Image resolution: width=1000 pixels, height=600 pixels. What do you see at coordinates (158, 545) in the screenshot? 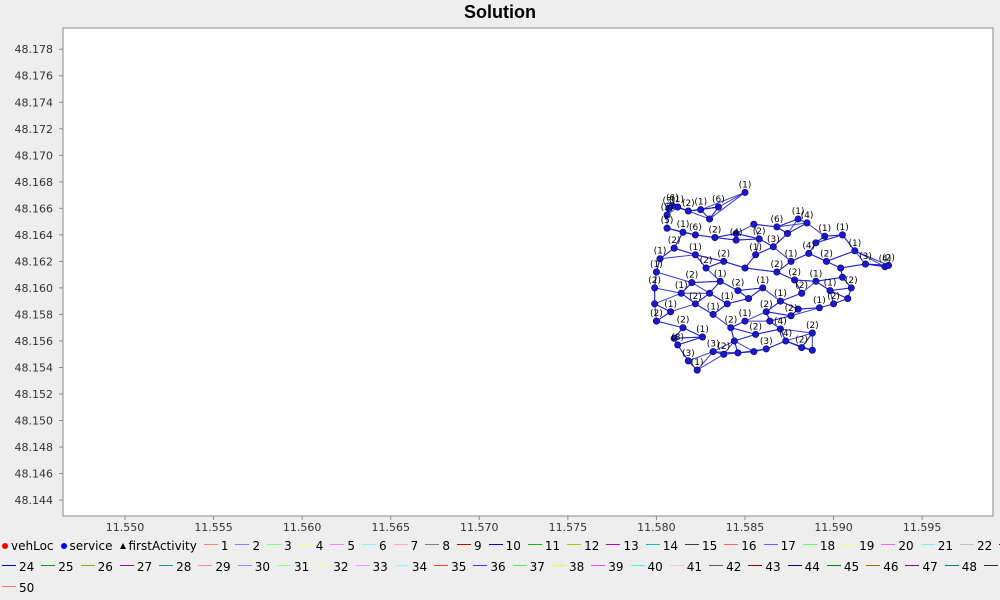
I see `legend-item: firstActivity` at bounding box center [158, 545].